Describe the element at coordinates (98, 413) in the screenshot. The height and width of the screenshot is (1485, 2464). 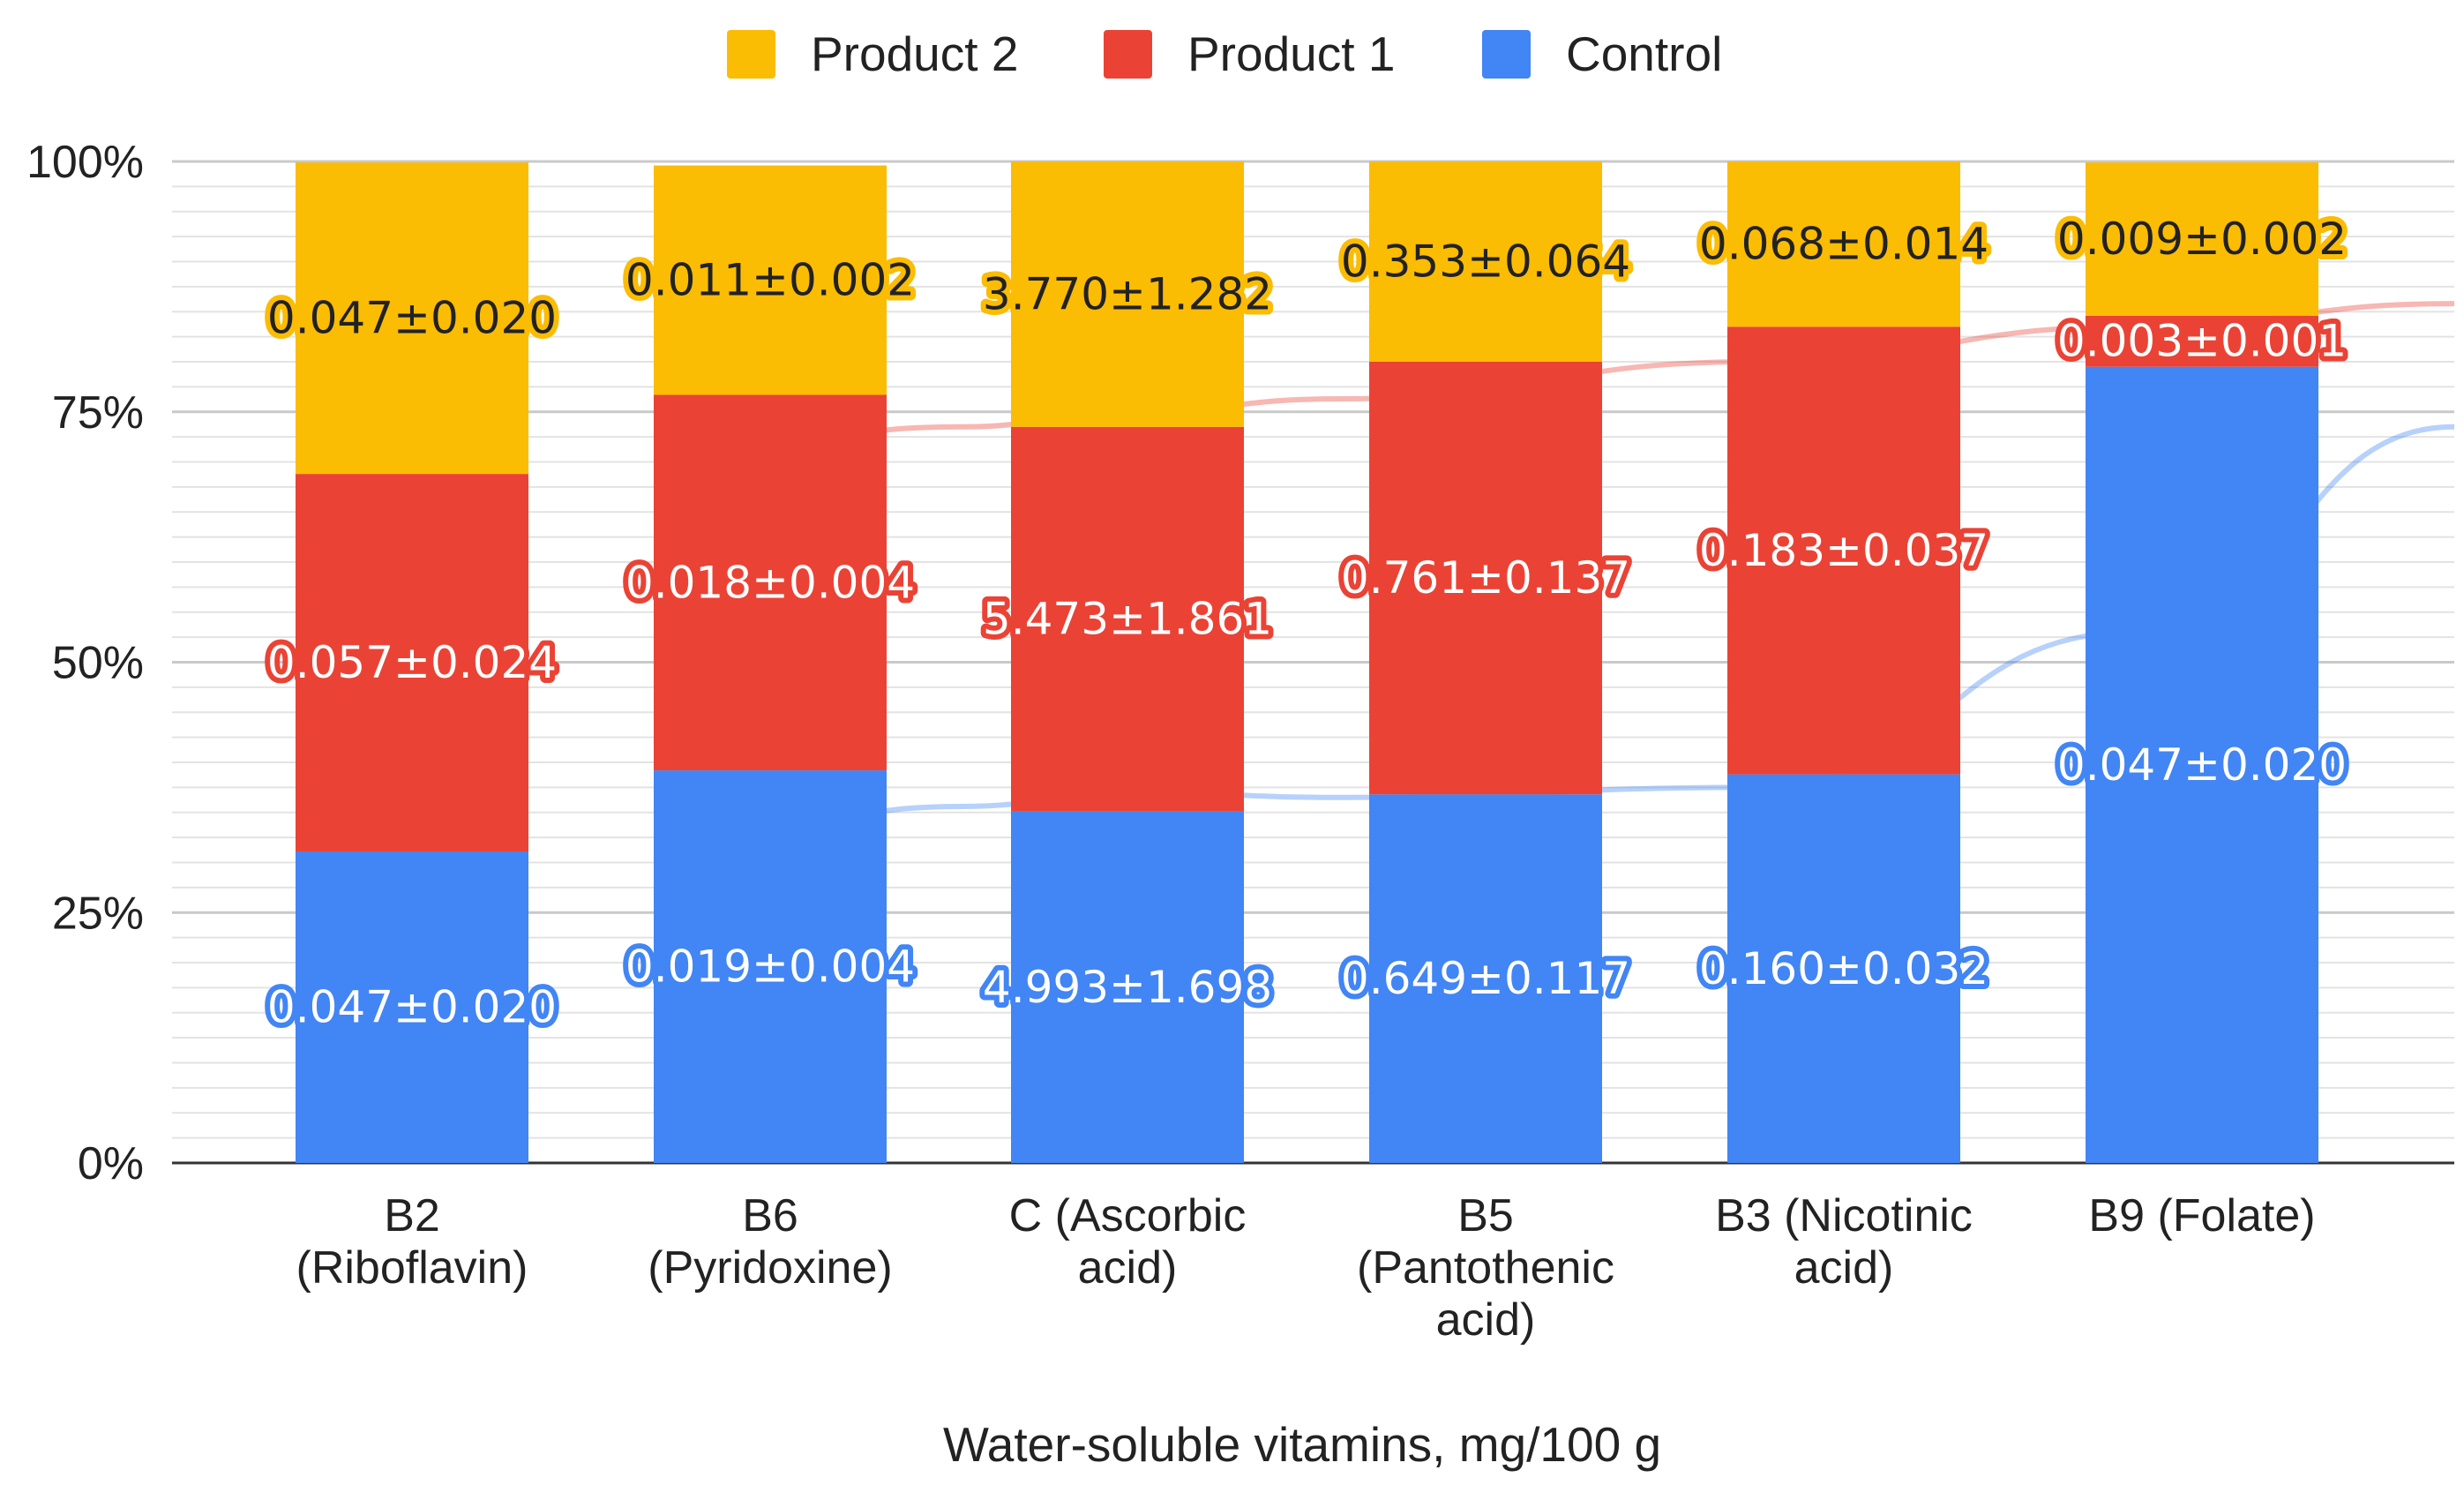
I see `y-tick-label: 75%` at that location.